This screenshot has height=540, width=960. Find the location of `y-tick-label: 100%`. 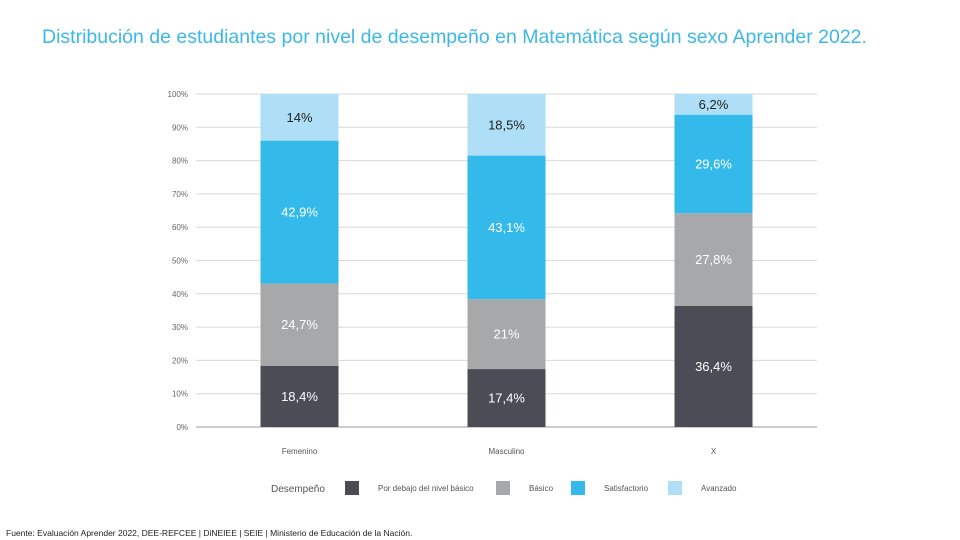

y-tick-label: 100% is located at coordinates (178, 94).